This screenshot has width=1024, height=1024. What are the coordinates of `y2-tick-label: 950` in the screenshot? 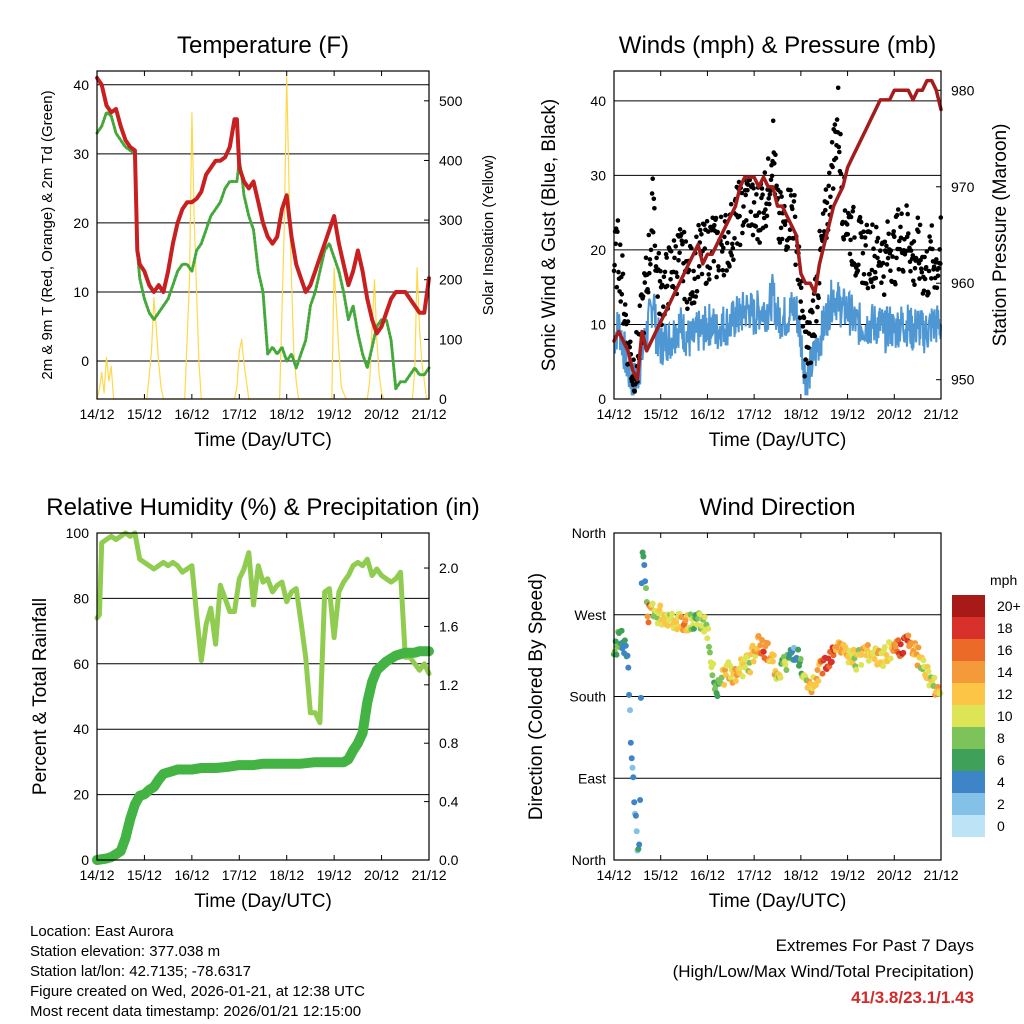 It's located at (963, 380).